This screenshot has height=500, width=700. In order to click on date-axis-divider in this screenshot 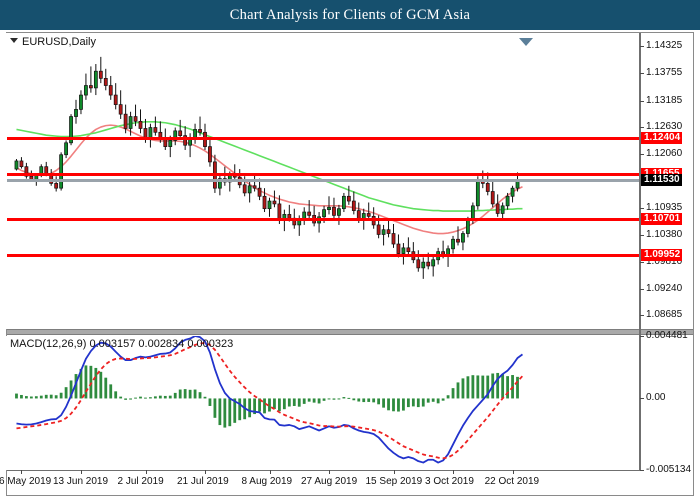, I will do `click(323, 470)`.